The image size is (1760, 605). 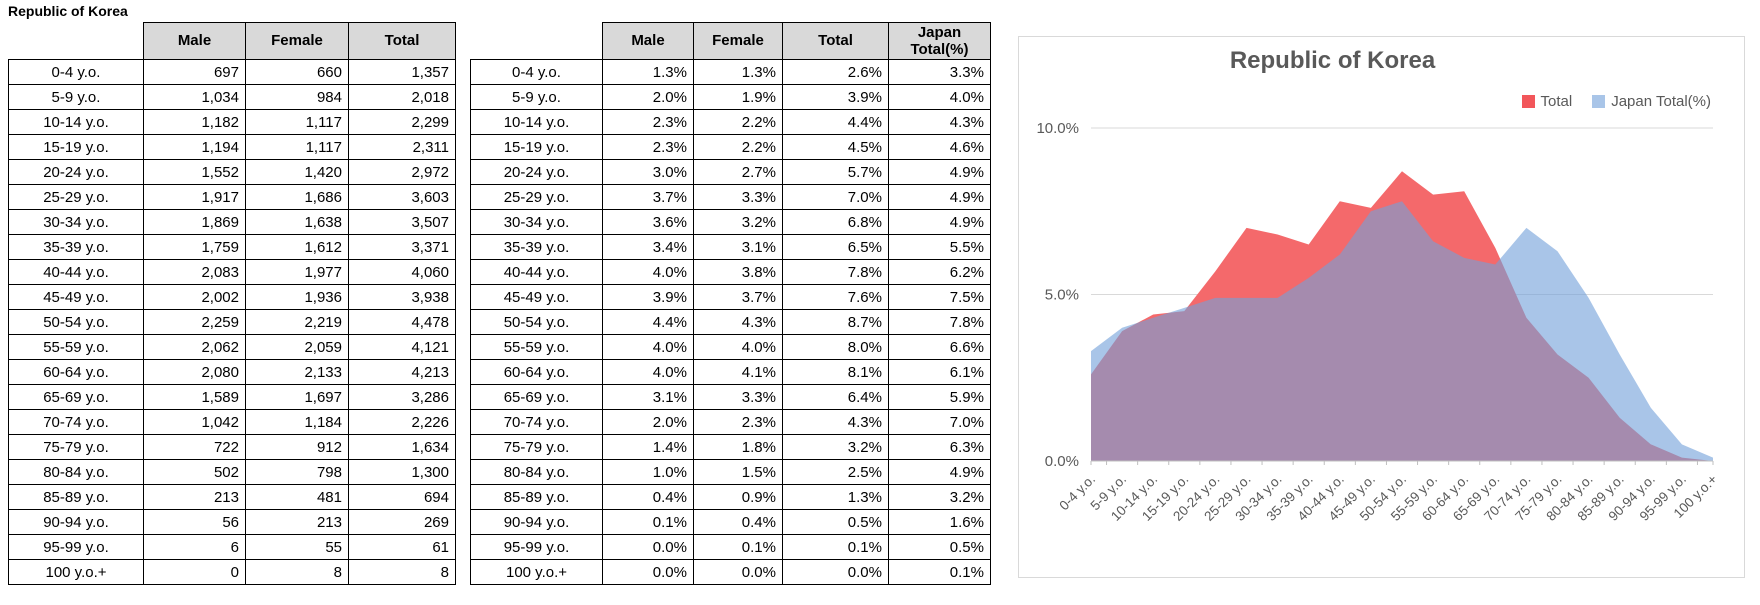 What do you see at coordinates (648, 222) in the screenshot?
I see `value-cell: 3.6%` at bounding box center [648, 222].